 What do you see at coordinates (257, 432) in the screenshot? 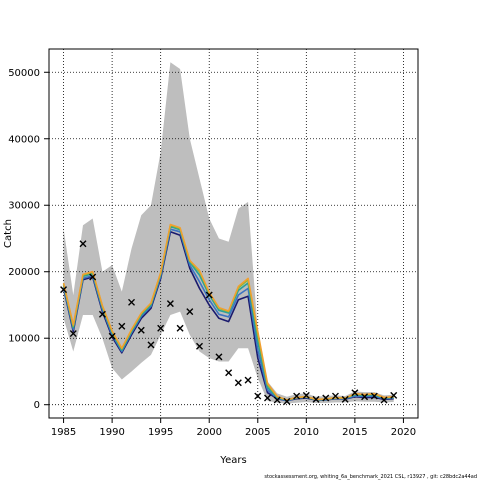
I see `x-tick-label: 2005` at bounding box center [257, 432].